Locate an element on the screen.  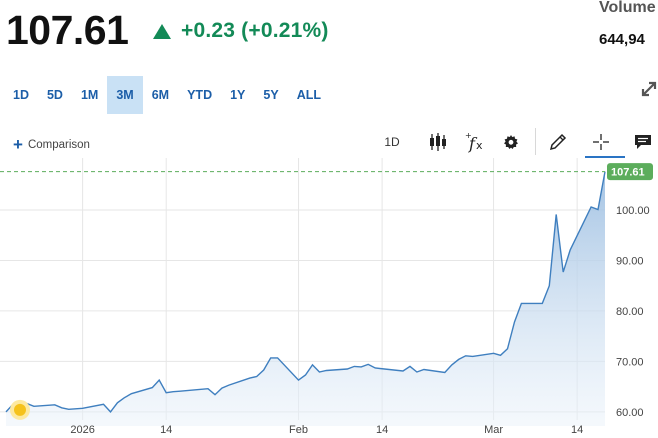
chart-type-button is located at coordinates (438, 142).